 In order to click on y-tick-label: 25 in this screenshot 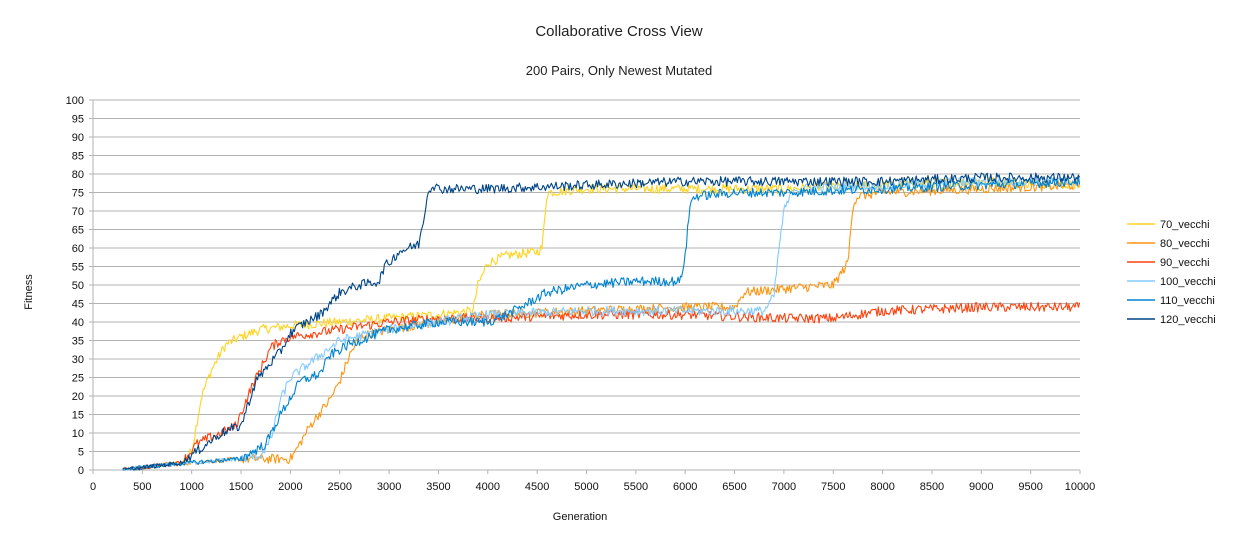, I will do `click(78, 379)`.